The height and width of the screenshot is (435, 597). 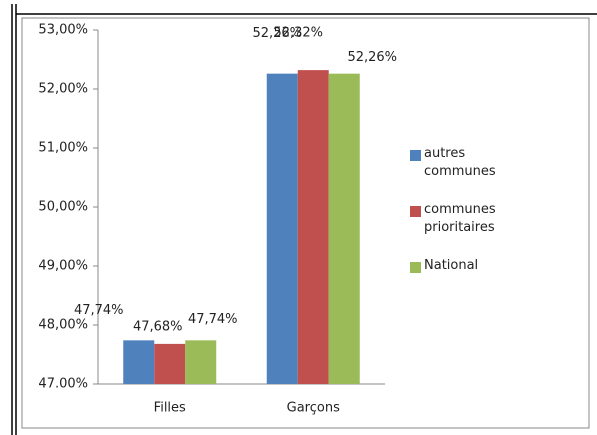 I want to click on legend-item: communes prioritaires, so click(x=472, y=219).